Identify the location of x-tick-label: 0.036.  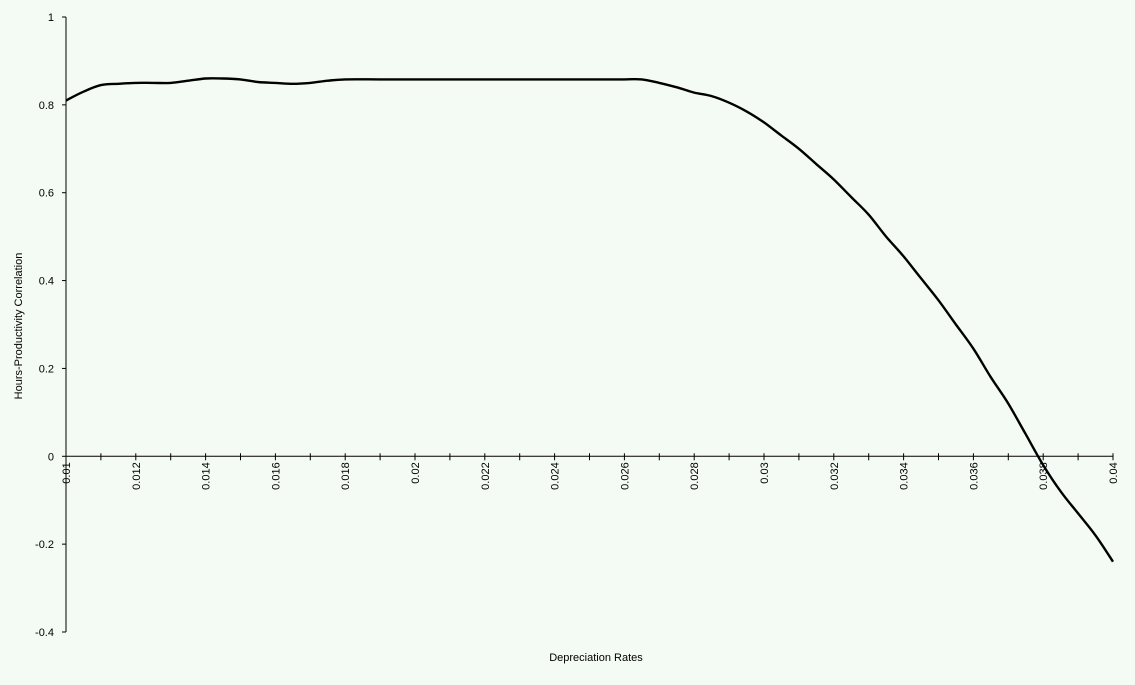
(974, 476).